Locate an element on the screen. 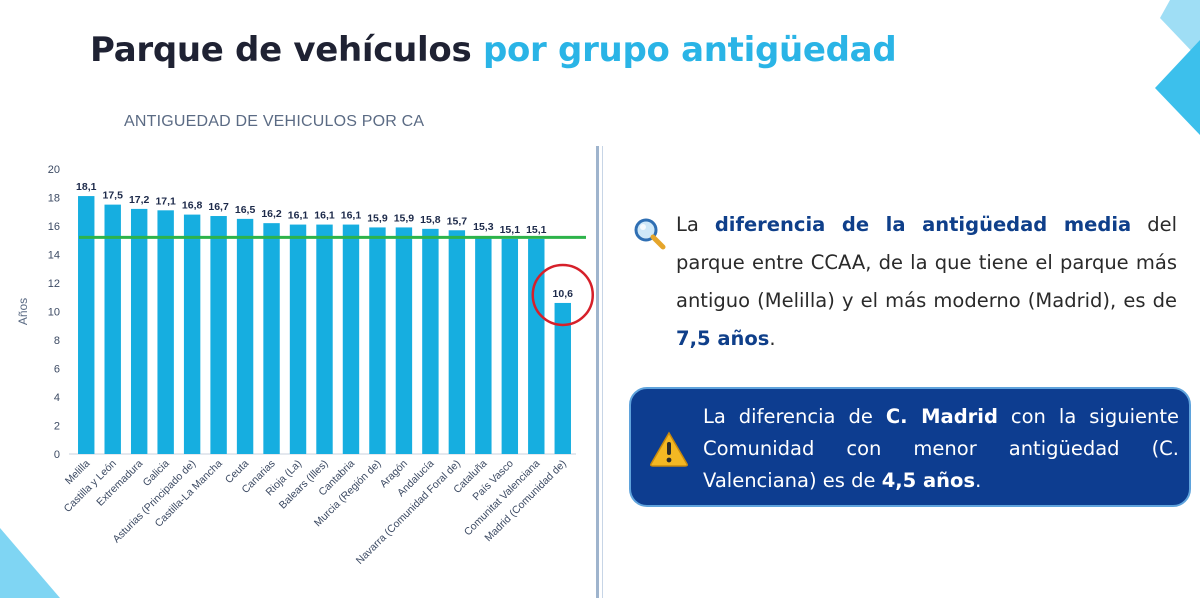  y-tick-label: 2 is located at coordinates (57, 427).